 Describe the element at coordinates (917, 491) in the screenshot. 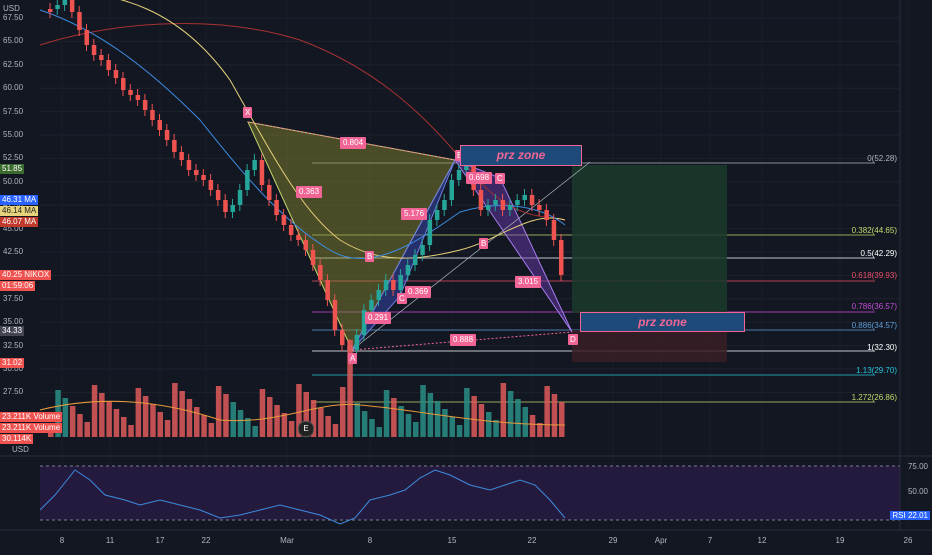

I see `rsi-tick-50: 50.00` at that location.